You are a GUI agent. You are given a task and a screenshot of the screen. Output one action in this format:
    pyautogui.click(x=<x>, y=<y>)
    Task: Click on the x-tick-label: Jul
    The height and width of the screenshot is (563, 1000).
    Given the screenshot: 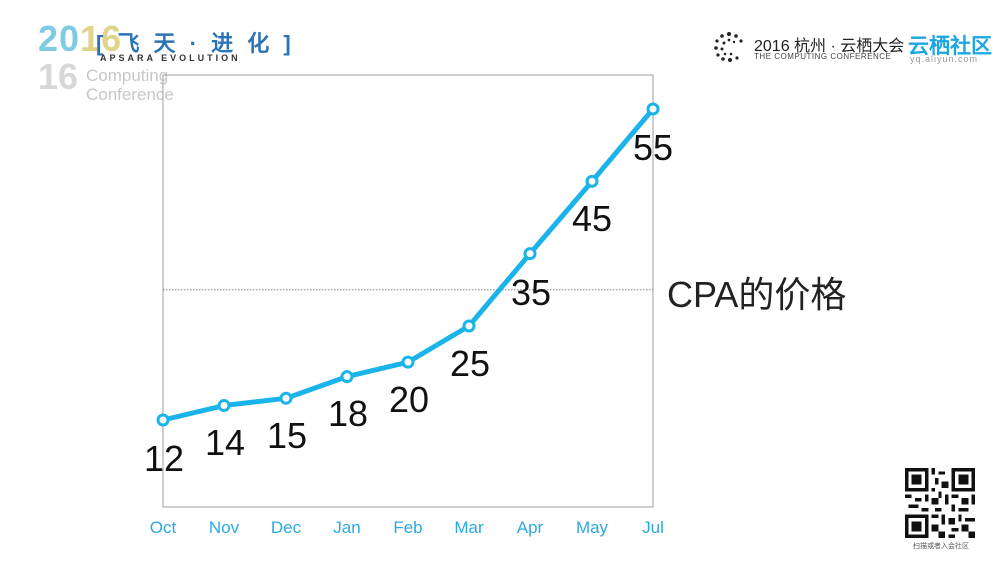 What is the action you would take?
    pyautogui.click(x=653, y=527)
    